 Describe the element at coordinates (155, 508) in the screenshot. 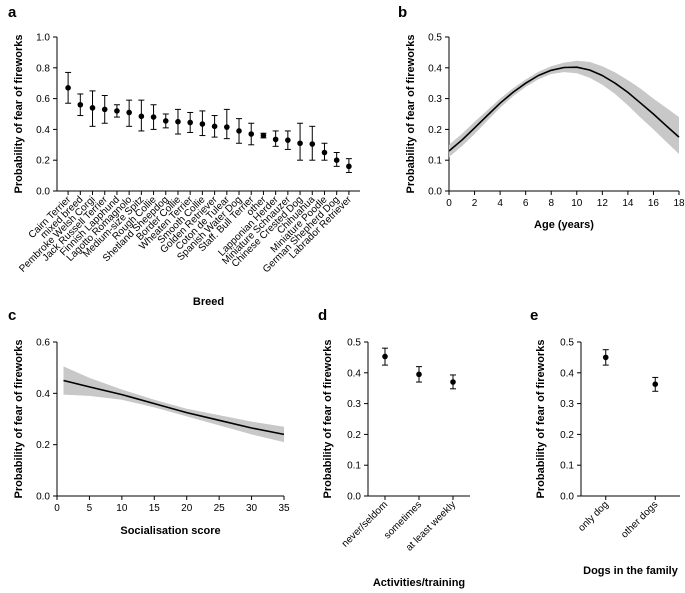

I see `x-tick-label: 15` at that location.